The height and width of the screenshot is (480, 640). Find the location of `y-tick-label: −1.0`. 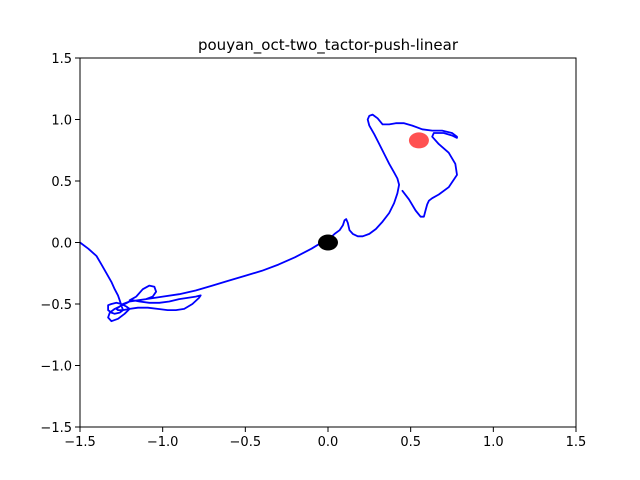

y-tick-label: −1.0 is located at coordinates (56, 367).